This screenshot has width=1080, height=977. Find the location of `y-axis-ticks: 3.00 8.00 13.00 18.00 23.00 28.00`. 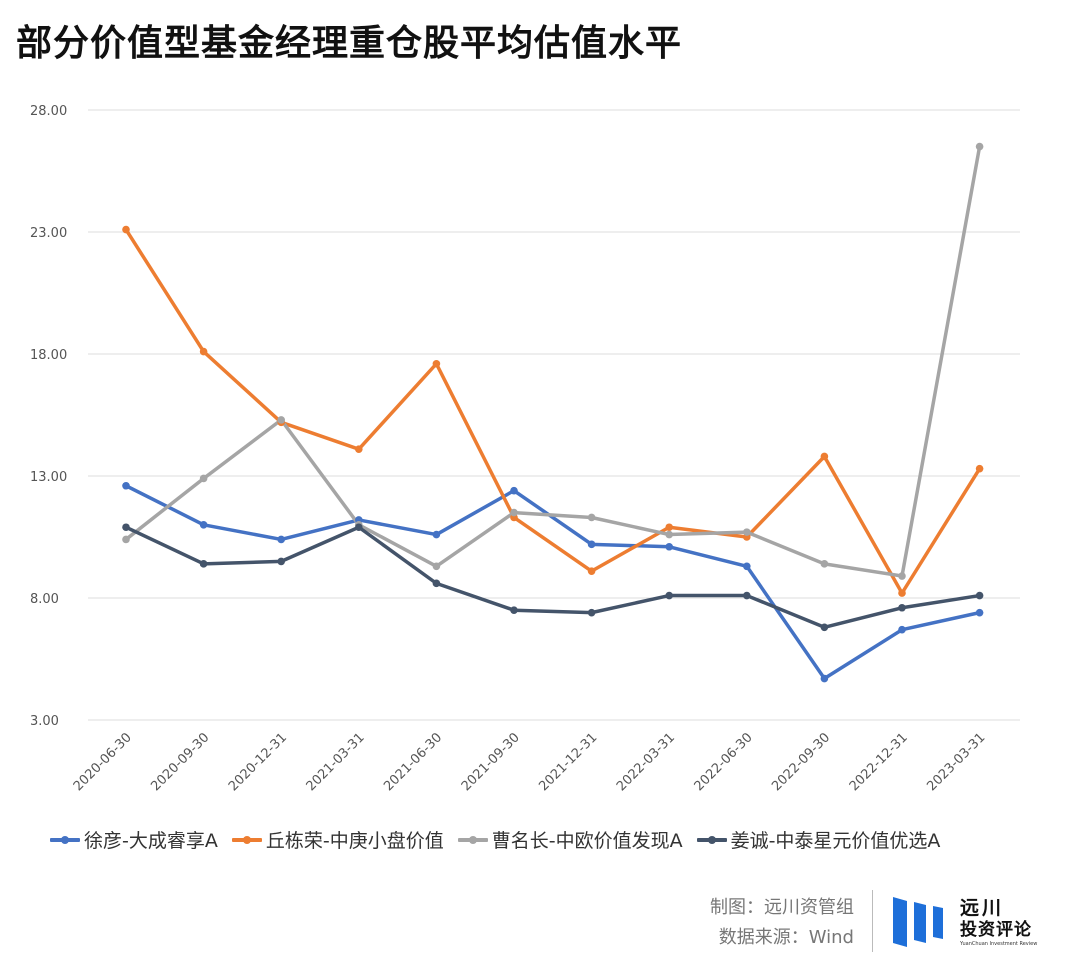

y-axis-ticks: 3.00 8.00 13.00 18.00 23.00 28.00 is located at coordinates (48, 416).